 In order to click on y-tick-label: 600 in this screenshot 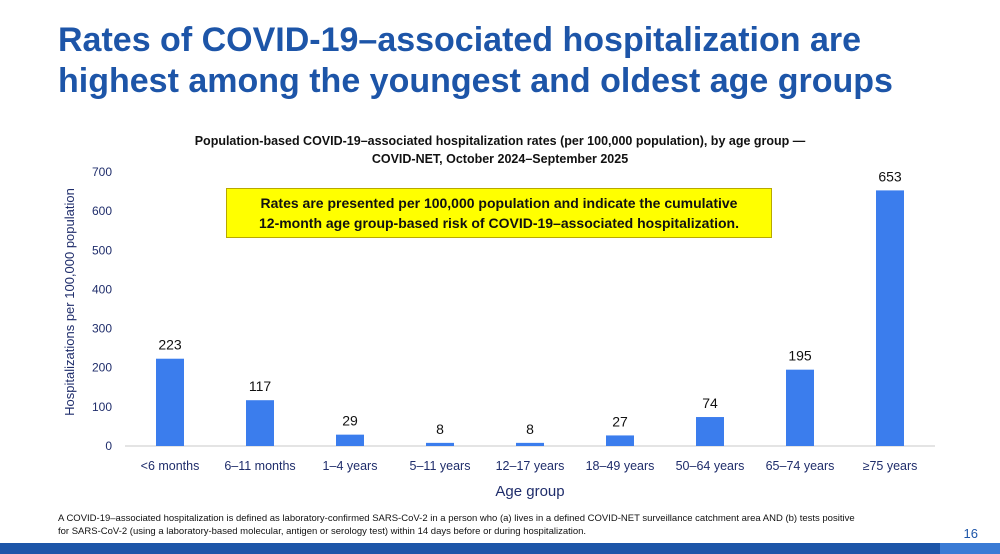, I will do `click(102, 211)`.